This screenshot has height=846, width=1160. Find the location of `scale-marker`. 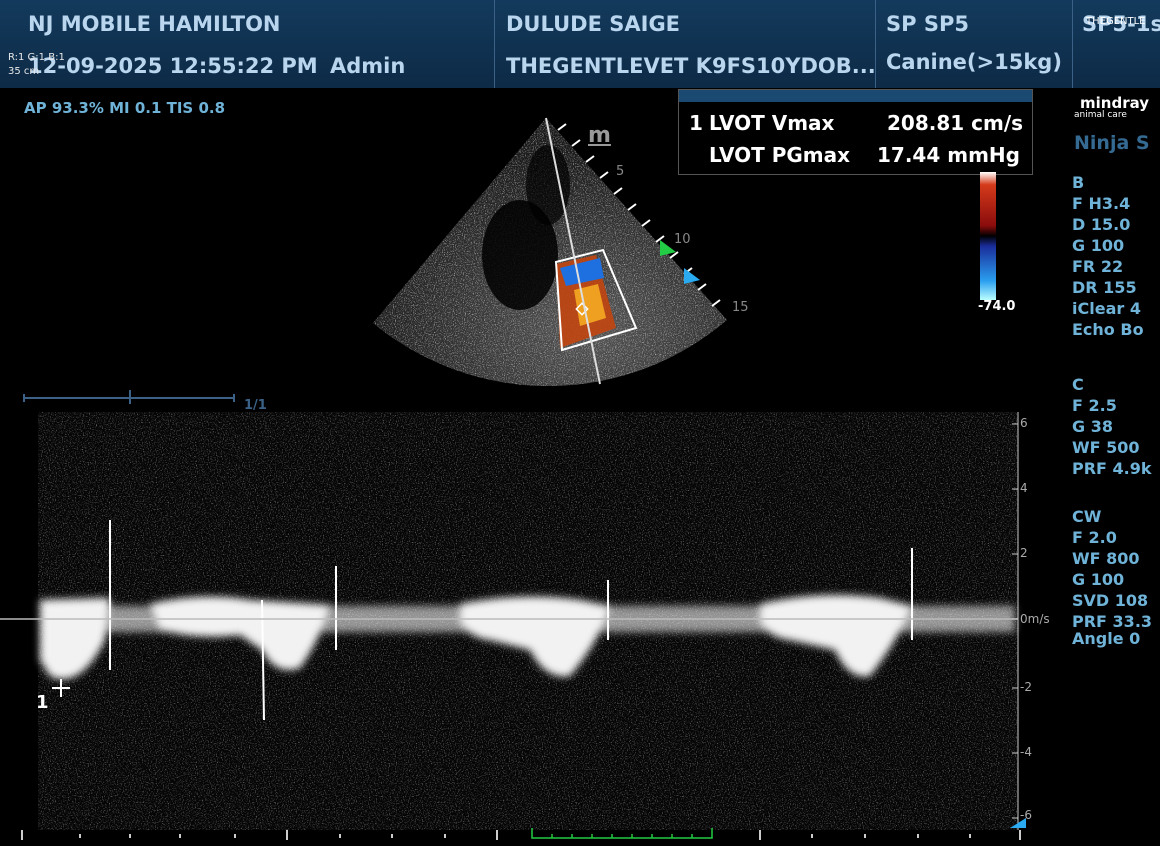

scale-marker is located at coordinates (1018, 823).